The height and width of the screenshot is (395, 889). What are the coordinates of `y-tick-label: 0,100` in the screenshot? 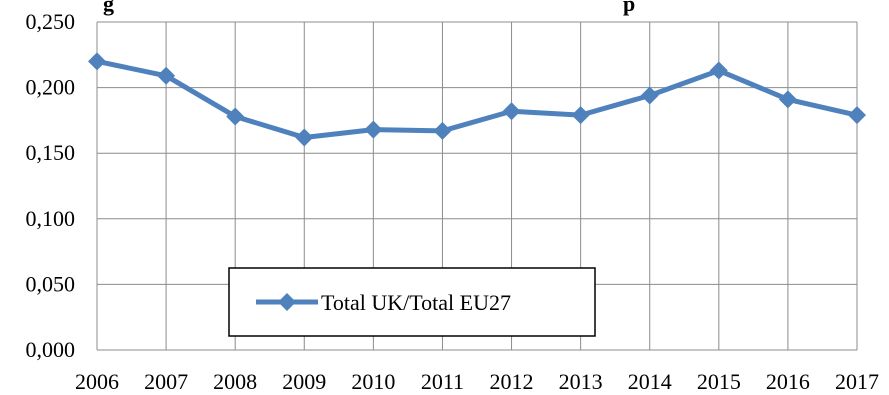 It's located at (51, 218).